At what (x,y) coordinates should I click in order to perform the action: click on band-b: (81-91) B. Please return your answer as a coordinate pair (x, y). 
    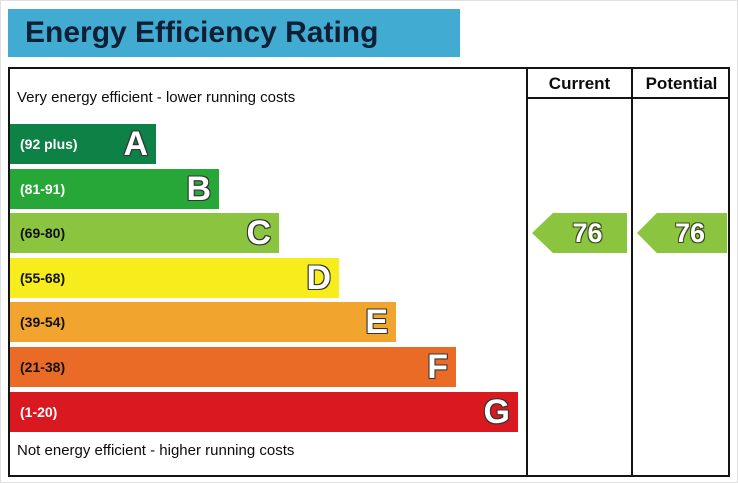
    Looking at the image, I should click on (114, 189).